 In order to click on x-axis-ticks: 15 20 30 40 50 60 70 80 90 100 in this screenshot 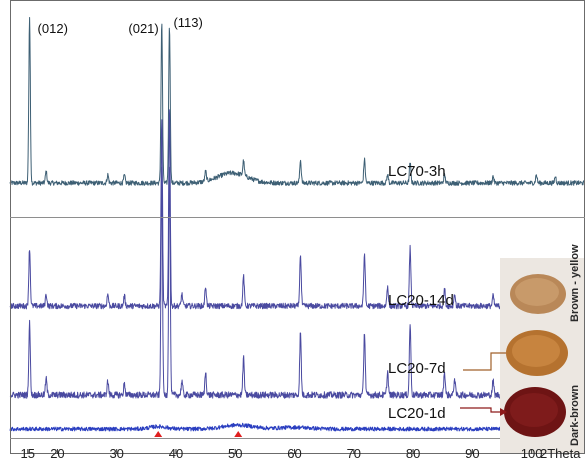, I will do `click(282, 453)`.